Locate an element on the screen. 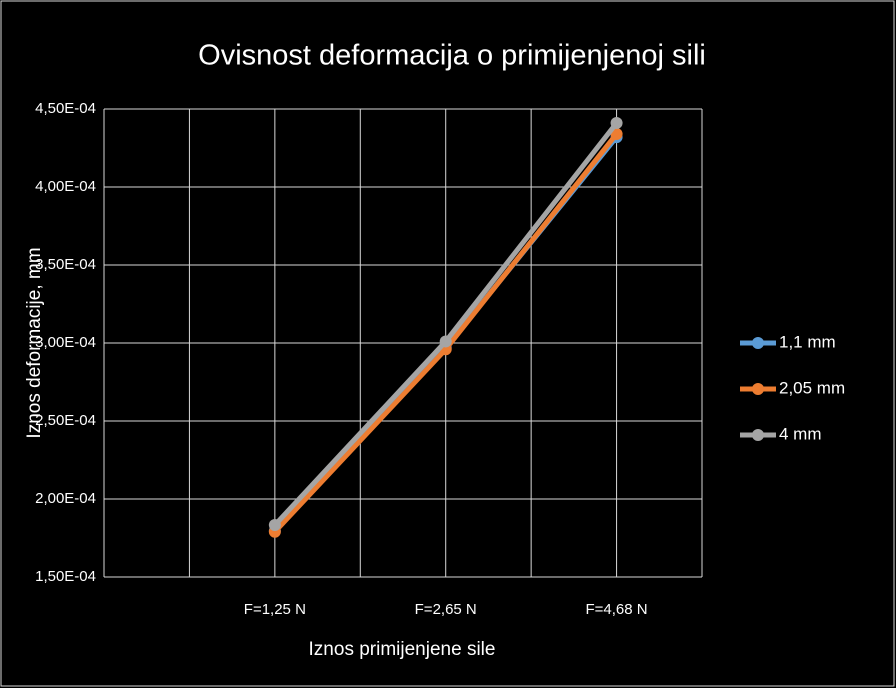 Image resolution: width=896 pixels, height=688 pixels. x-tick-label: F=4,68 N is located at coordinates (617, 609).